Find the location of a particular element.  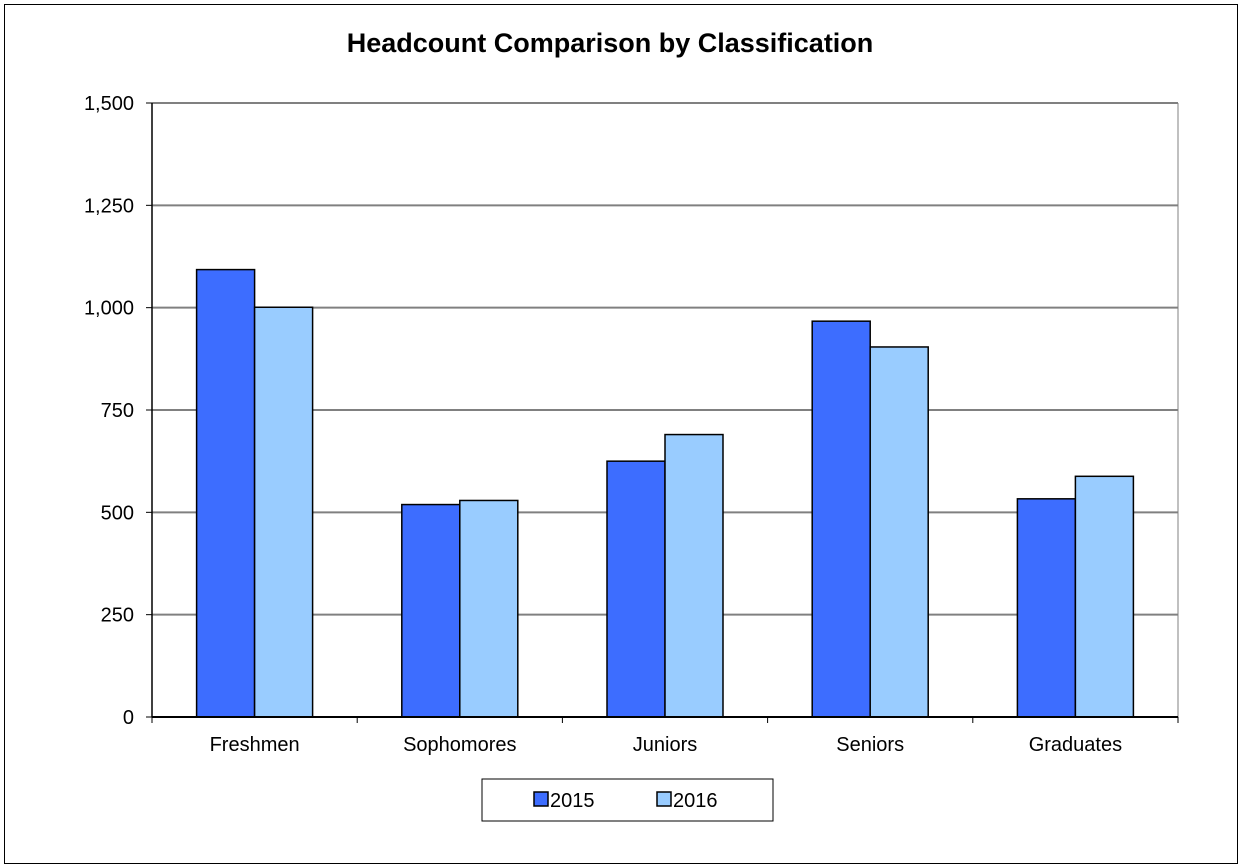

legend: 2015 2016 is located at coordinates (627, 800).